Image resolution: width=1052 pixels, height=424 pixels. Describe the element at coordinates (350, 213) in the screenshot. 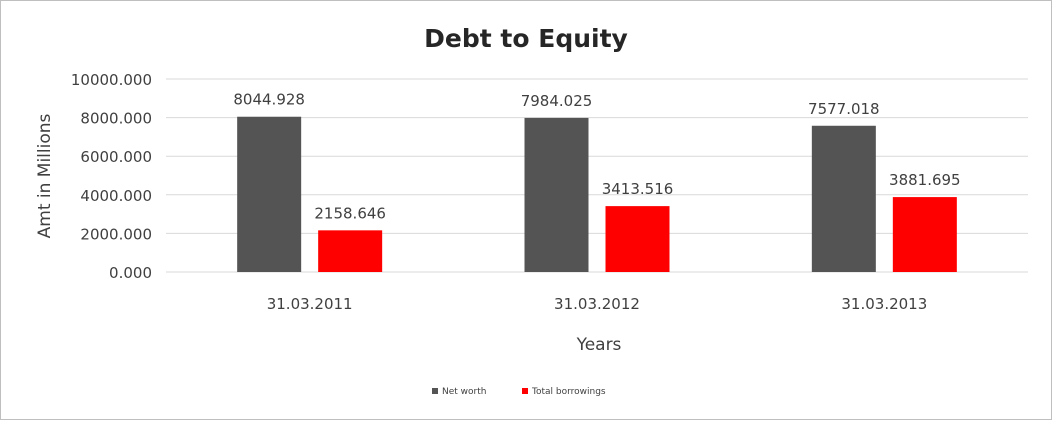

I see `data-label: 2158.646` at that location.